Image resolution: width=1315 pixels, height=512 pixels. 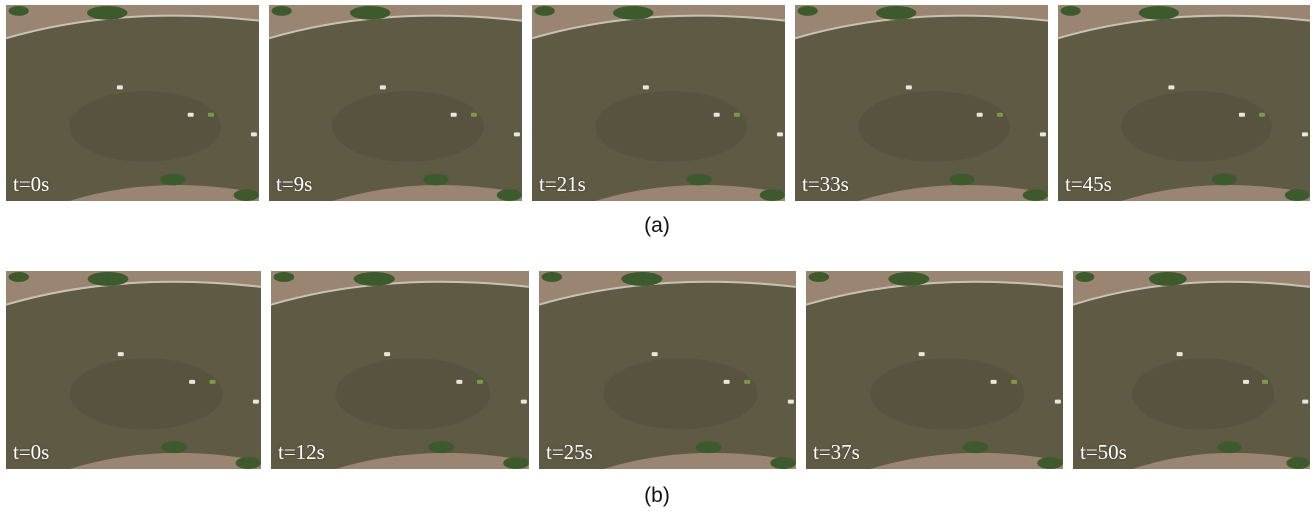 I want to click on frame-b-5: t=50s, so click(x=1191, y=370).